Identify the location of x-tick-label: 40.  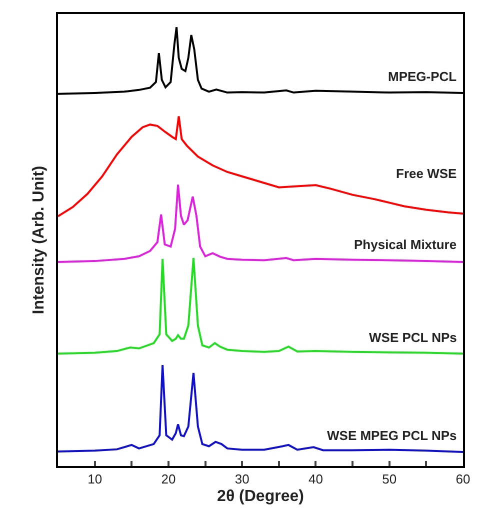
(315, 479).